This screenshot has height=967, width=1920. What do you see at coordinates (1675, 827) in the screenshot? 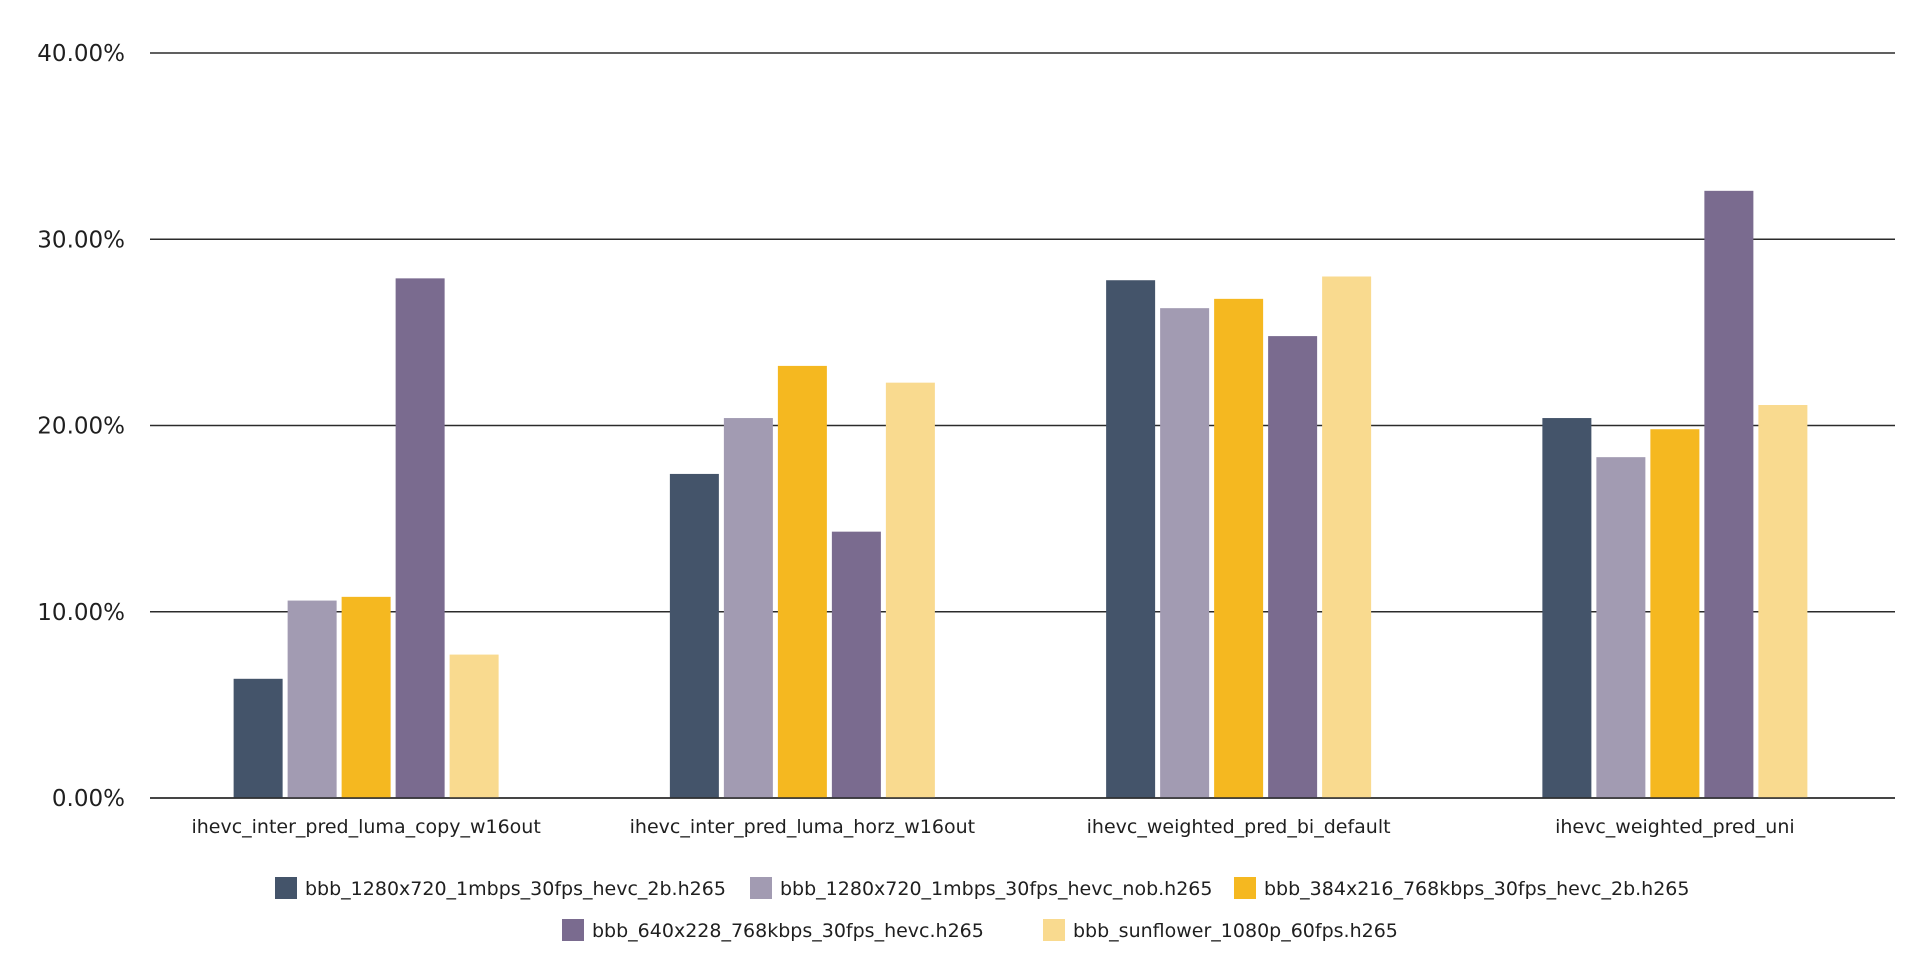
I see `category-label: ihevc_weighted_pred_uni` at bounding box center [1675, 827].